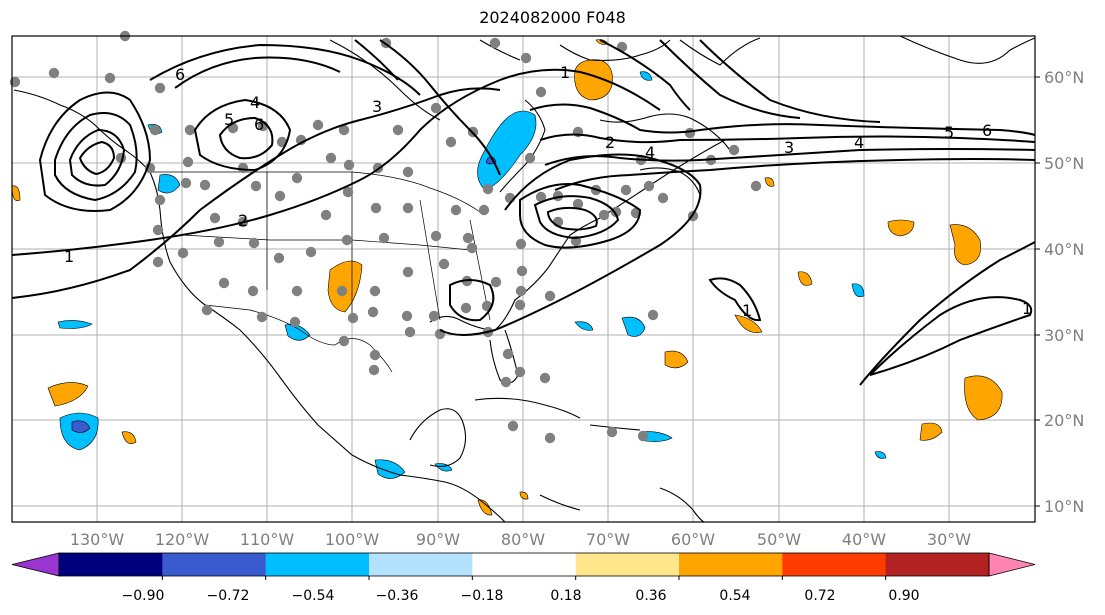  Describe the element at coordinates (1064, 77) in the screenshot. I see `lat-label: 60°N` at that location.